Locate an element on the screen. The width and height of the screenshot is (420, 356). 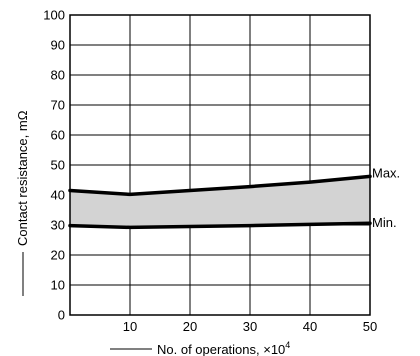
x-tick-label-4: 50 is located at coordinates (370, 326).